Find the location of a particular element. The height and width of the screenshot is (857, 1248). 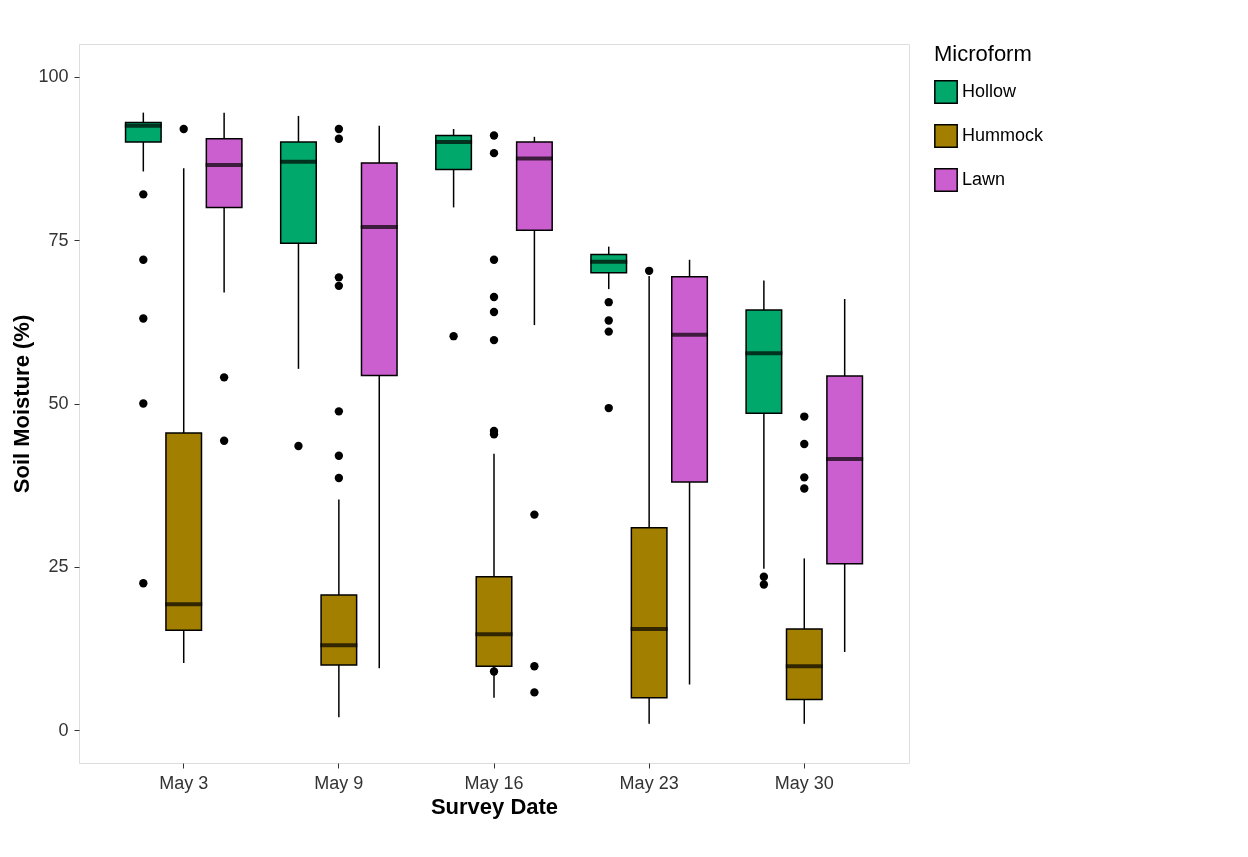

x-tick-label: May 9 is located at coordinates (339, 782).